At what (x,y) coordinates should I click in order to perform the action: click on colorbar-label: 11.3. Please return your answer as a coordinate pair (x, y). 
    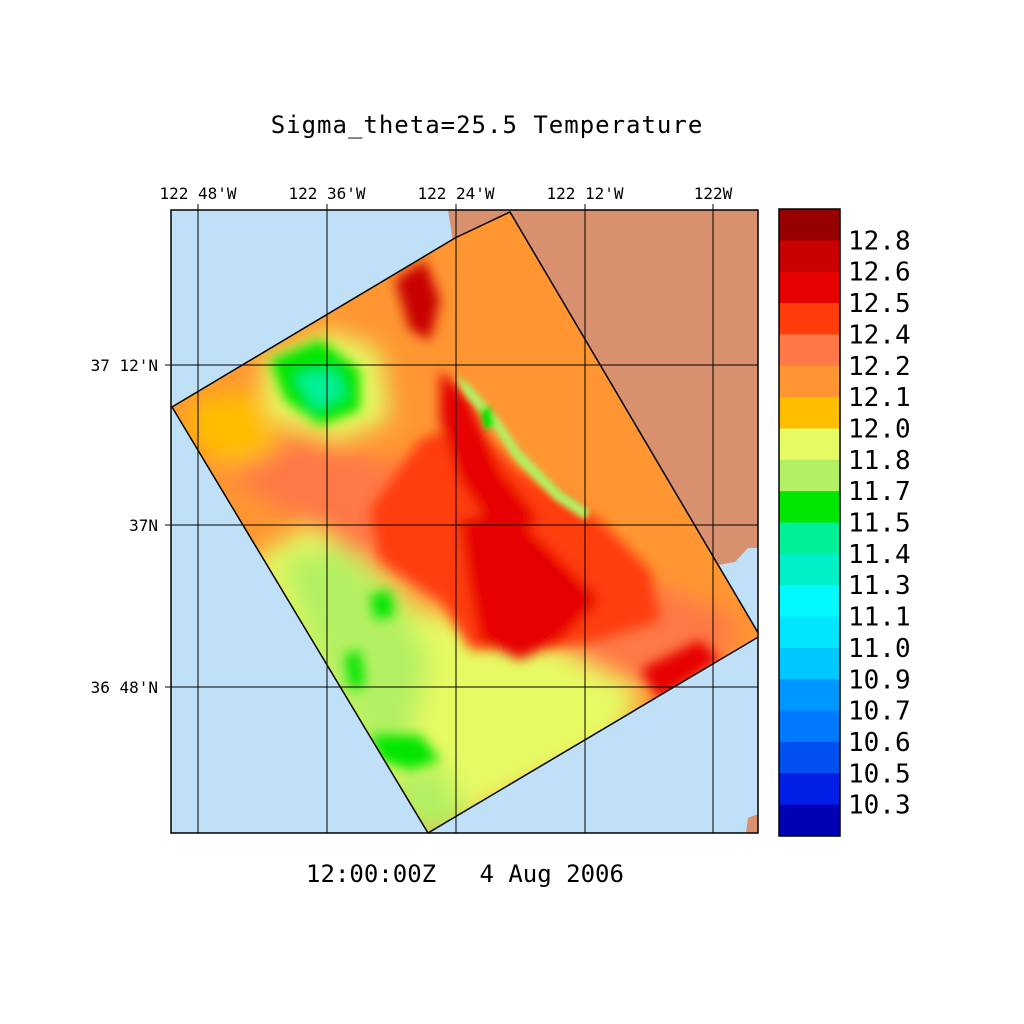
    Looking at the image, I should click on (879, 586).